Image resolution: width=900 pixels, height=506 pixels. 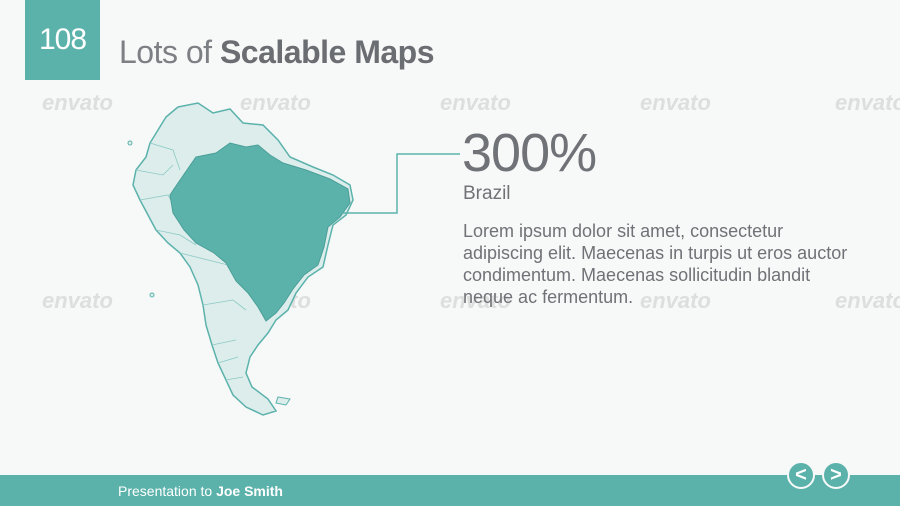 What do you see at coordinates (487, 193) in the screenshot?
I see `stat-label: Brazil` at bounding box center [487, 193].